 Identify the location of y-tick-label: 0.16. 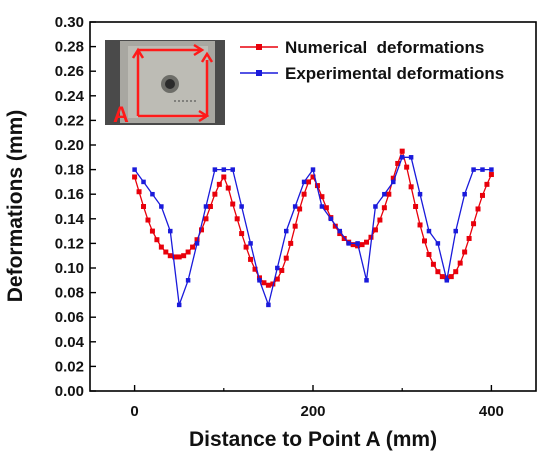
(69, 194).